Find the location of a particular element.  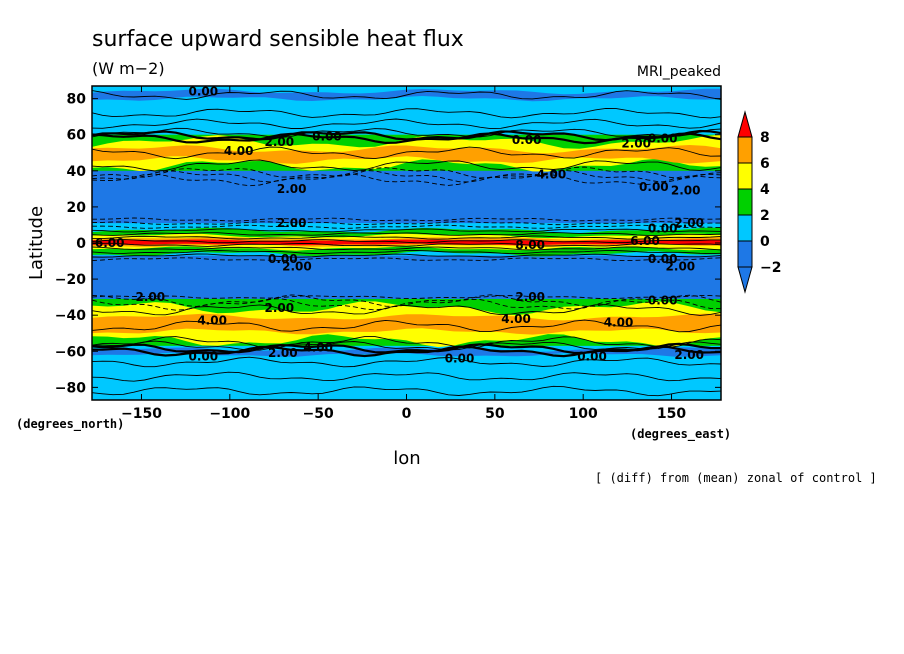

x-tick-label: 50 is located at coordinates (495, 414).